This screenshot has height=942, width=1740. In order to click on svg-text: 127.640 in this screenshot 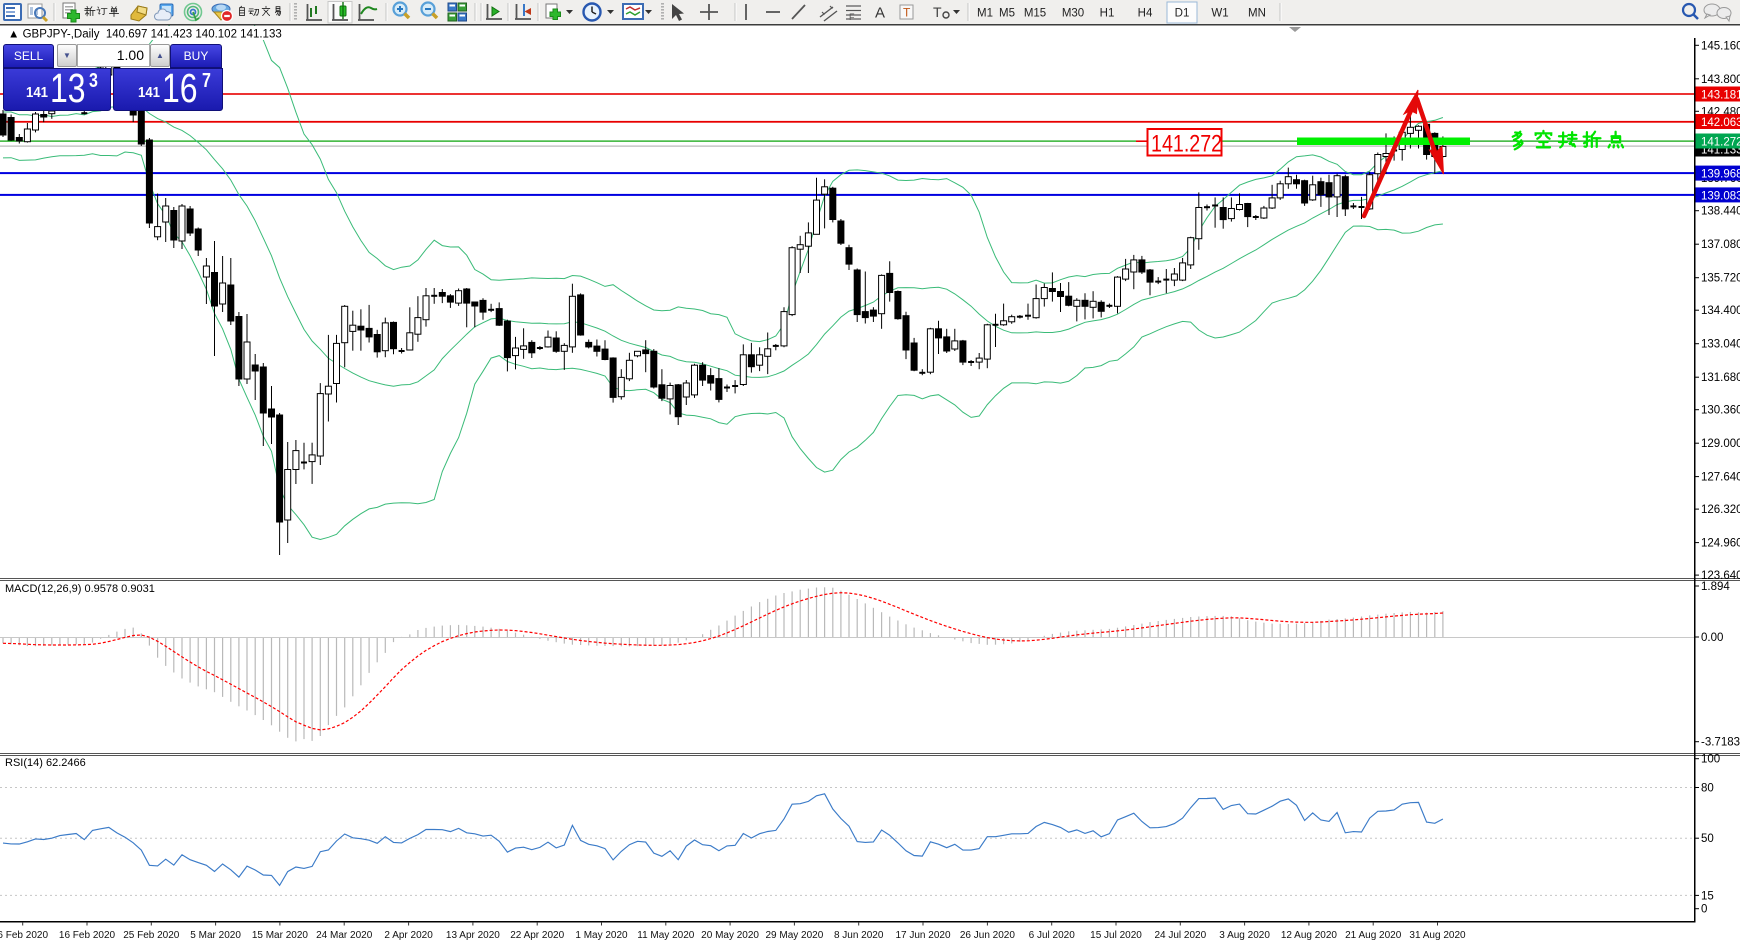, I will do `click(1720, 478)`.